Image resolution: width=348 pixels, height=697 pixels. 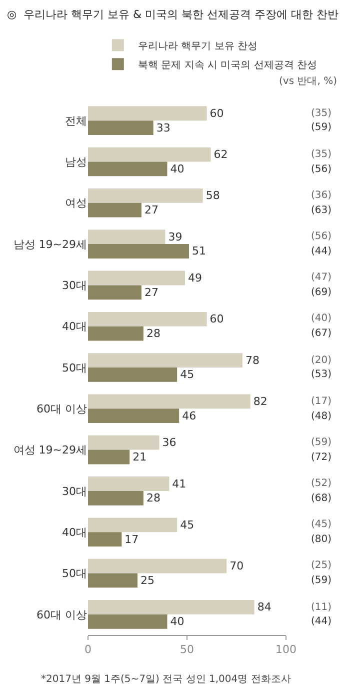 What do you see at coordinates (76, 121) in the screenshot?
I see `y-tick-label: 전체` at bounding box center [76, 121].